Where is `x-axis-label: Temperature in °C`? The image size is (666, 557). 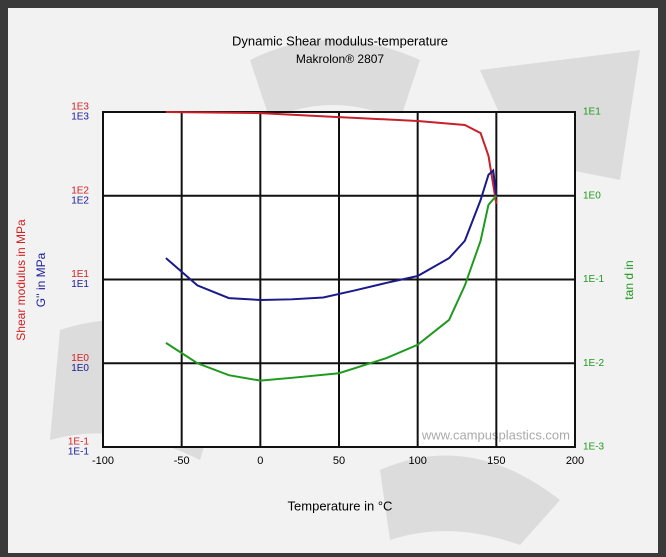 x-axis-label: Temperature in °C is located at coordinates (340, 505).